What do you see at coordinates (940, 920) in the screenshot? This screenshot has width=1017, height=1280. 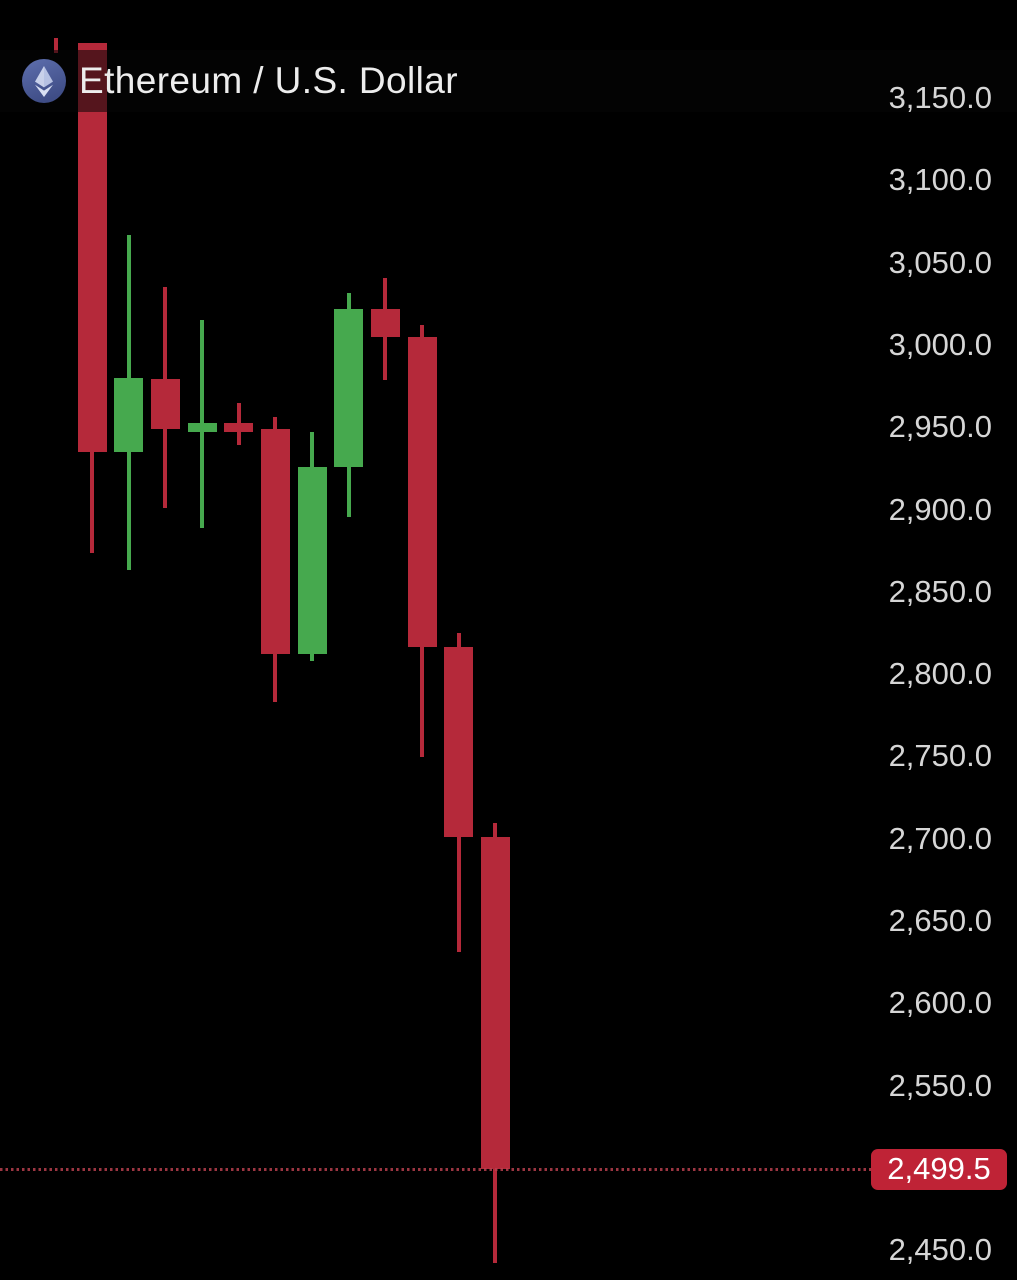 I see `price-tick-label: 2,650.0` at bounding box center [940, 920].